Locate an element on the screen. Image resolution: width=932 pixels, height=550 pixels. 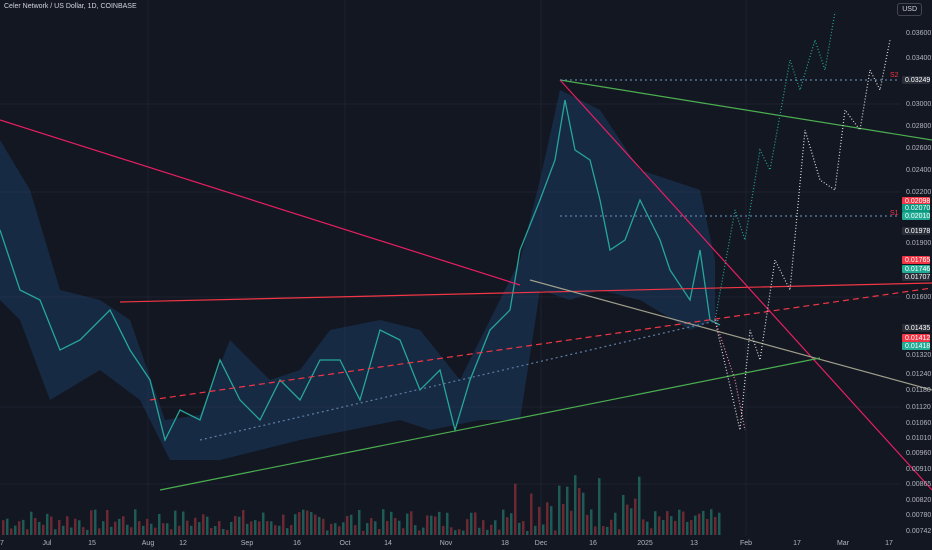
time-label: Jul is located at coordinates (47, 543).